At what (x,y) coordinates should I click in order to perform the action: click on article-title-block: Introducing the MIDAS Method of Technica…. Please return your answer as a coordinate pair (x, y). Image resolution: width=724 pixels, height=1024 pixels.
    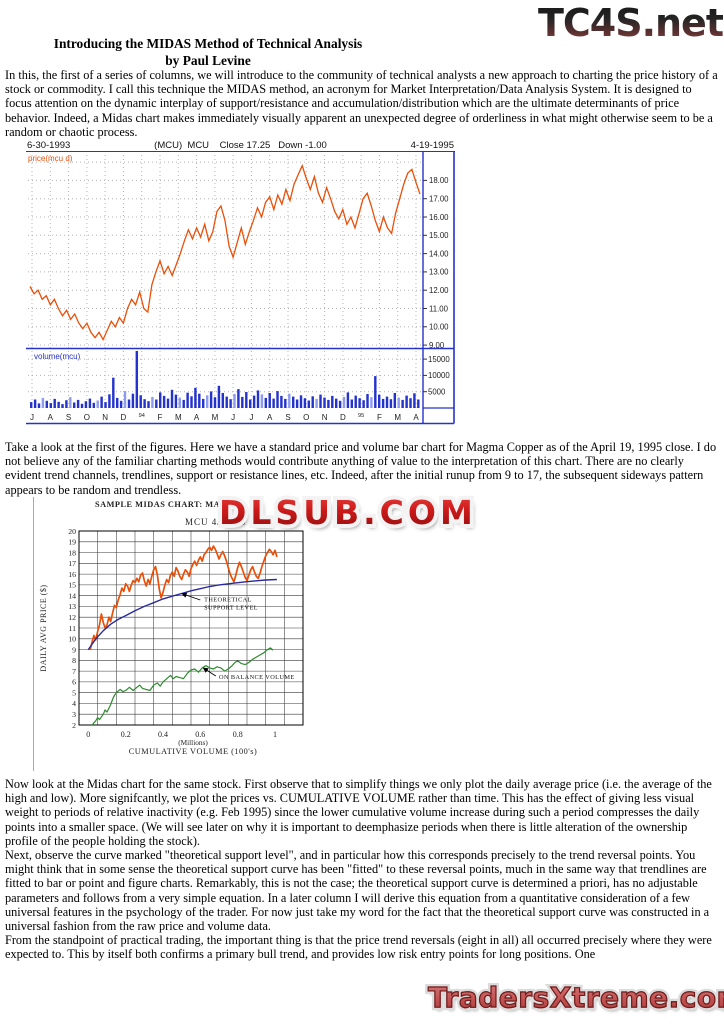
    Looking at the image, I should click on (208, 52).